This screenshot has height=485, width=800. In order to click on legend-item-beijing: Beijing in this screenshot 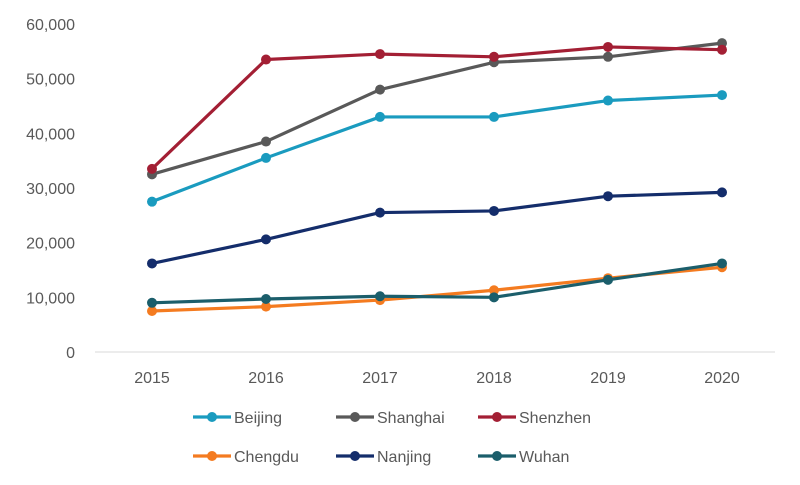, I will do `click(237, 418)`.